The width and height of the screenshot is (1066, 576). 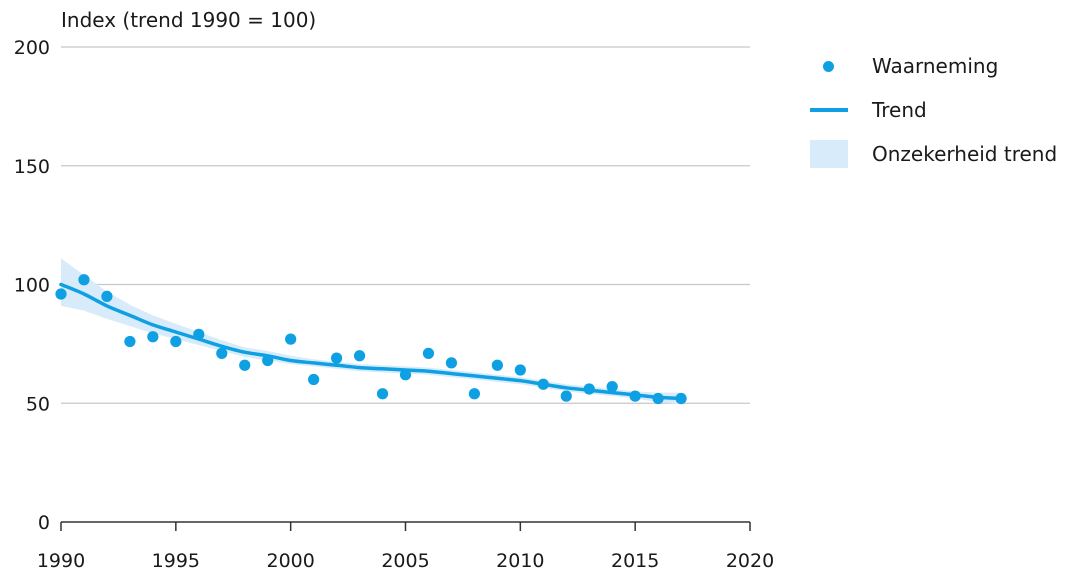 What do you see at coordinates (965, 154) in the screenshot?
I see `legend-label-onzekerheid: Onzekerheid trend` at bounding box center [965, 154].